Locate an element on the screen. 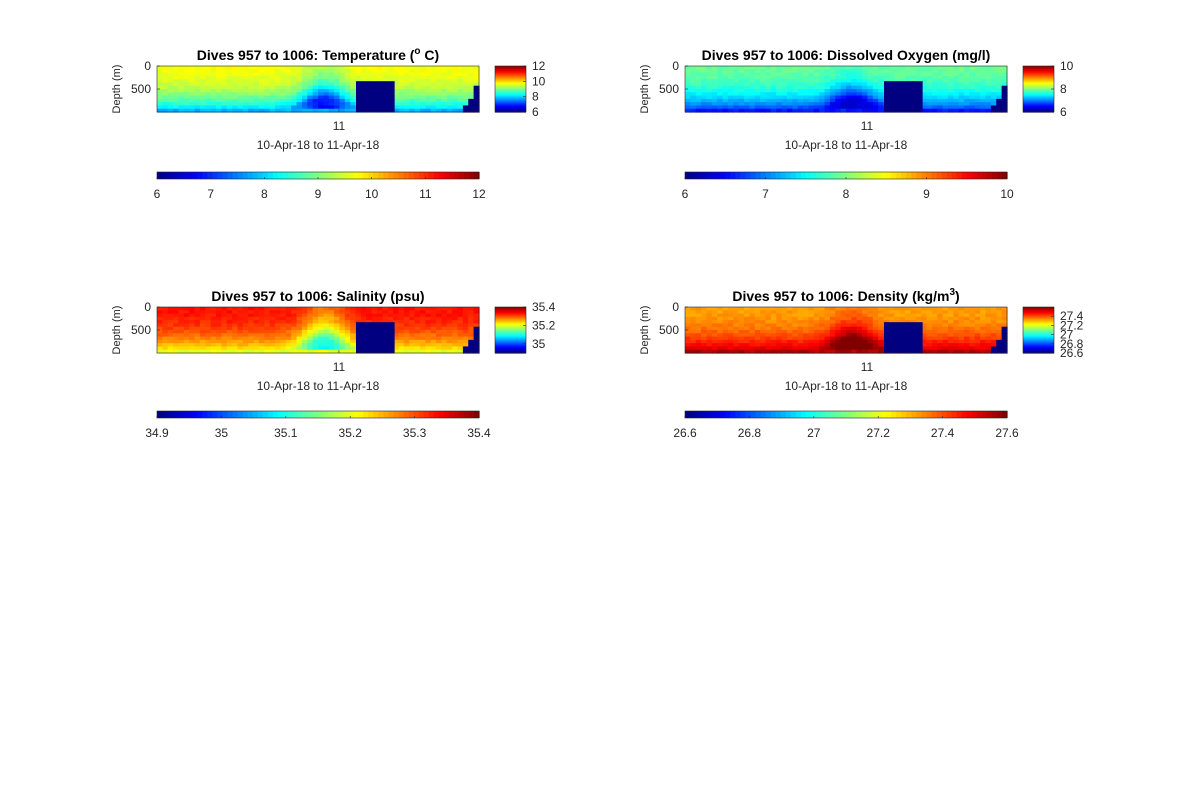  colorbar-tick-label: 35.4 is located at coordinates (544, 307).